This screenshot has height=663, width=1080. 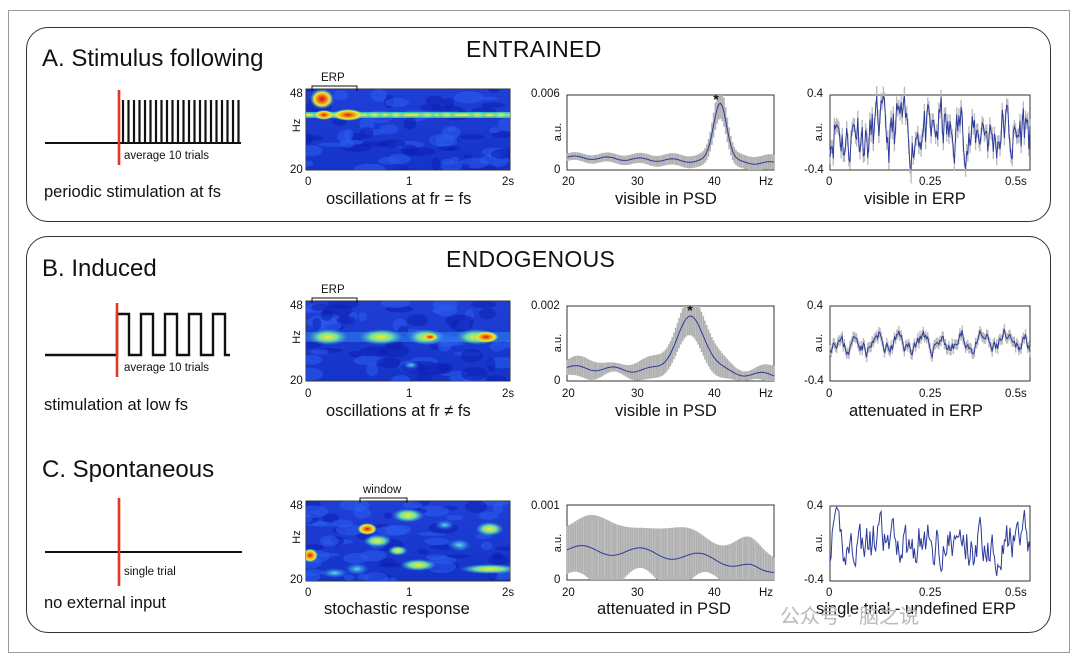 I want to click on panel-c-title: C. Spontaneous, so click(x=128, y=469).